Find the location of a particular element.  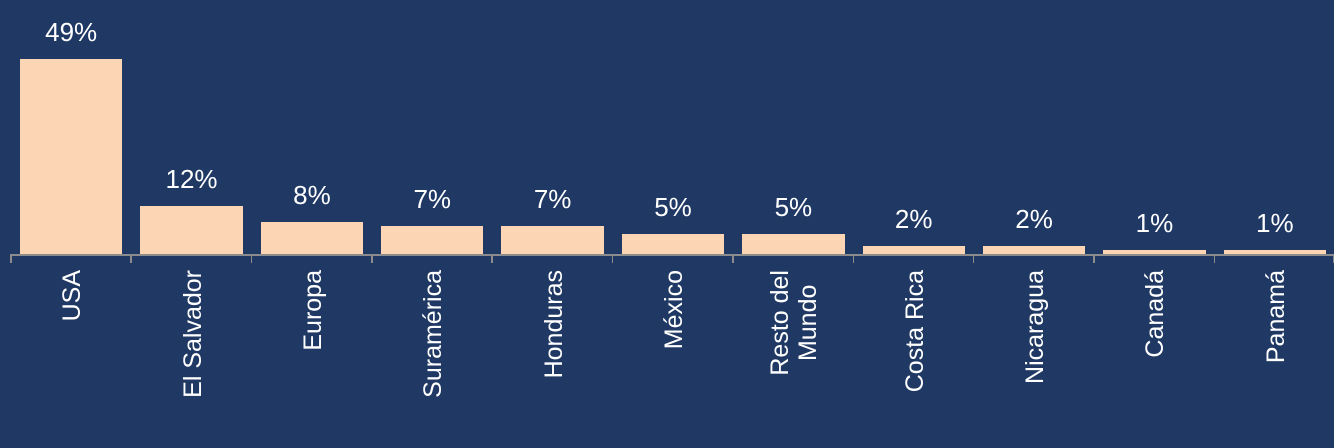

x-tick-label: Panamá is located at coordinates (1275, 317).